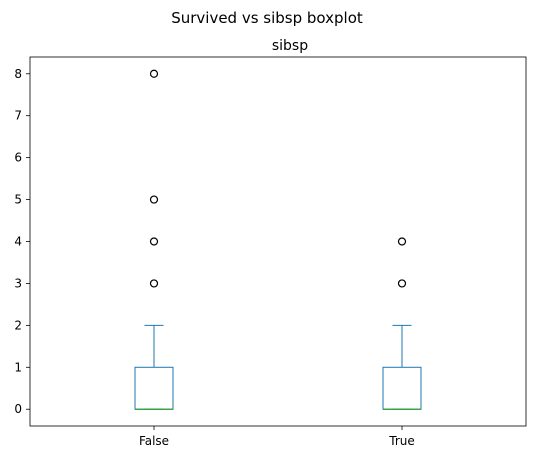 Image resolution: width=534 pixels, height=461 pixels. Describe the element at coordinates (18, 409) in the screenshot. I see `y-tick-label: 0` at that location.